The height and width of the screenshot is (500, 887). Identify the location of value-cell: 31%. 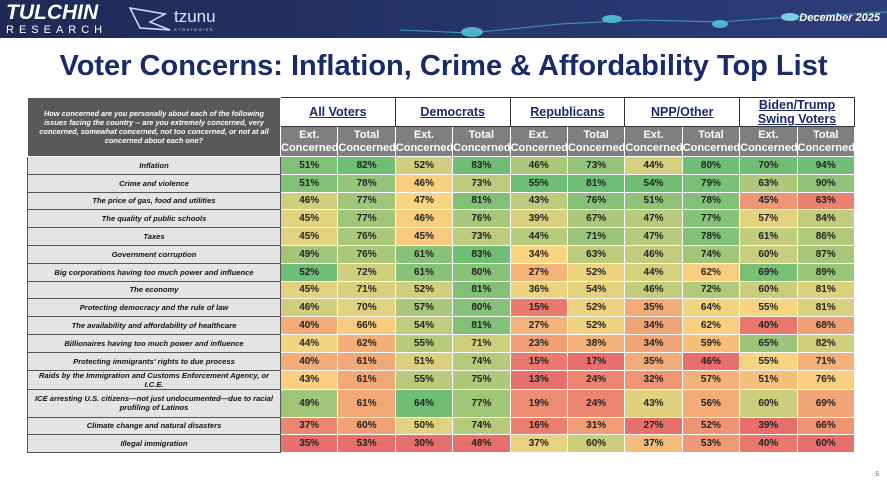
(596, 426).